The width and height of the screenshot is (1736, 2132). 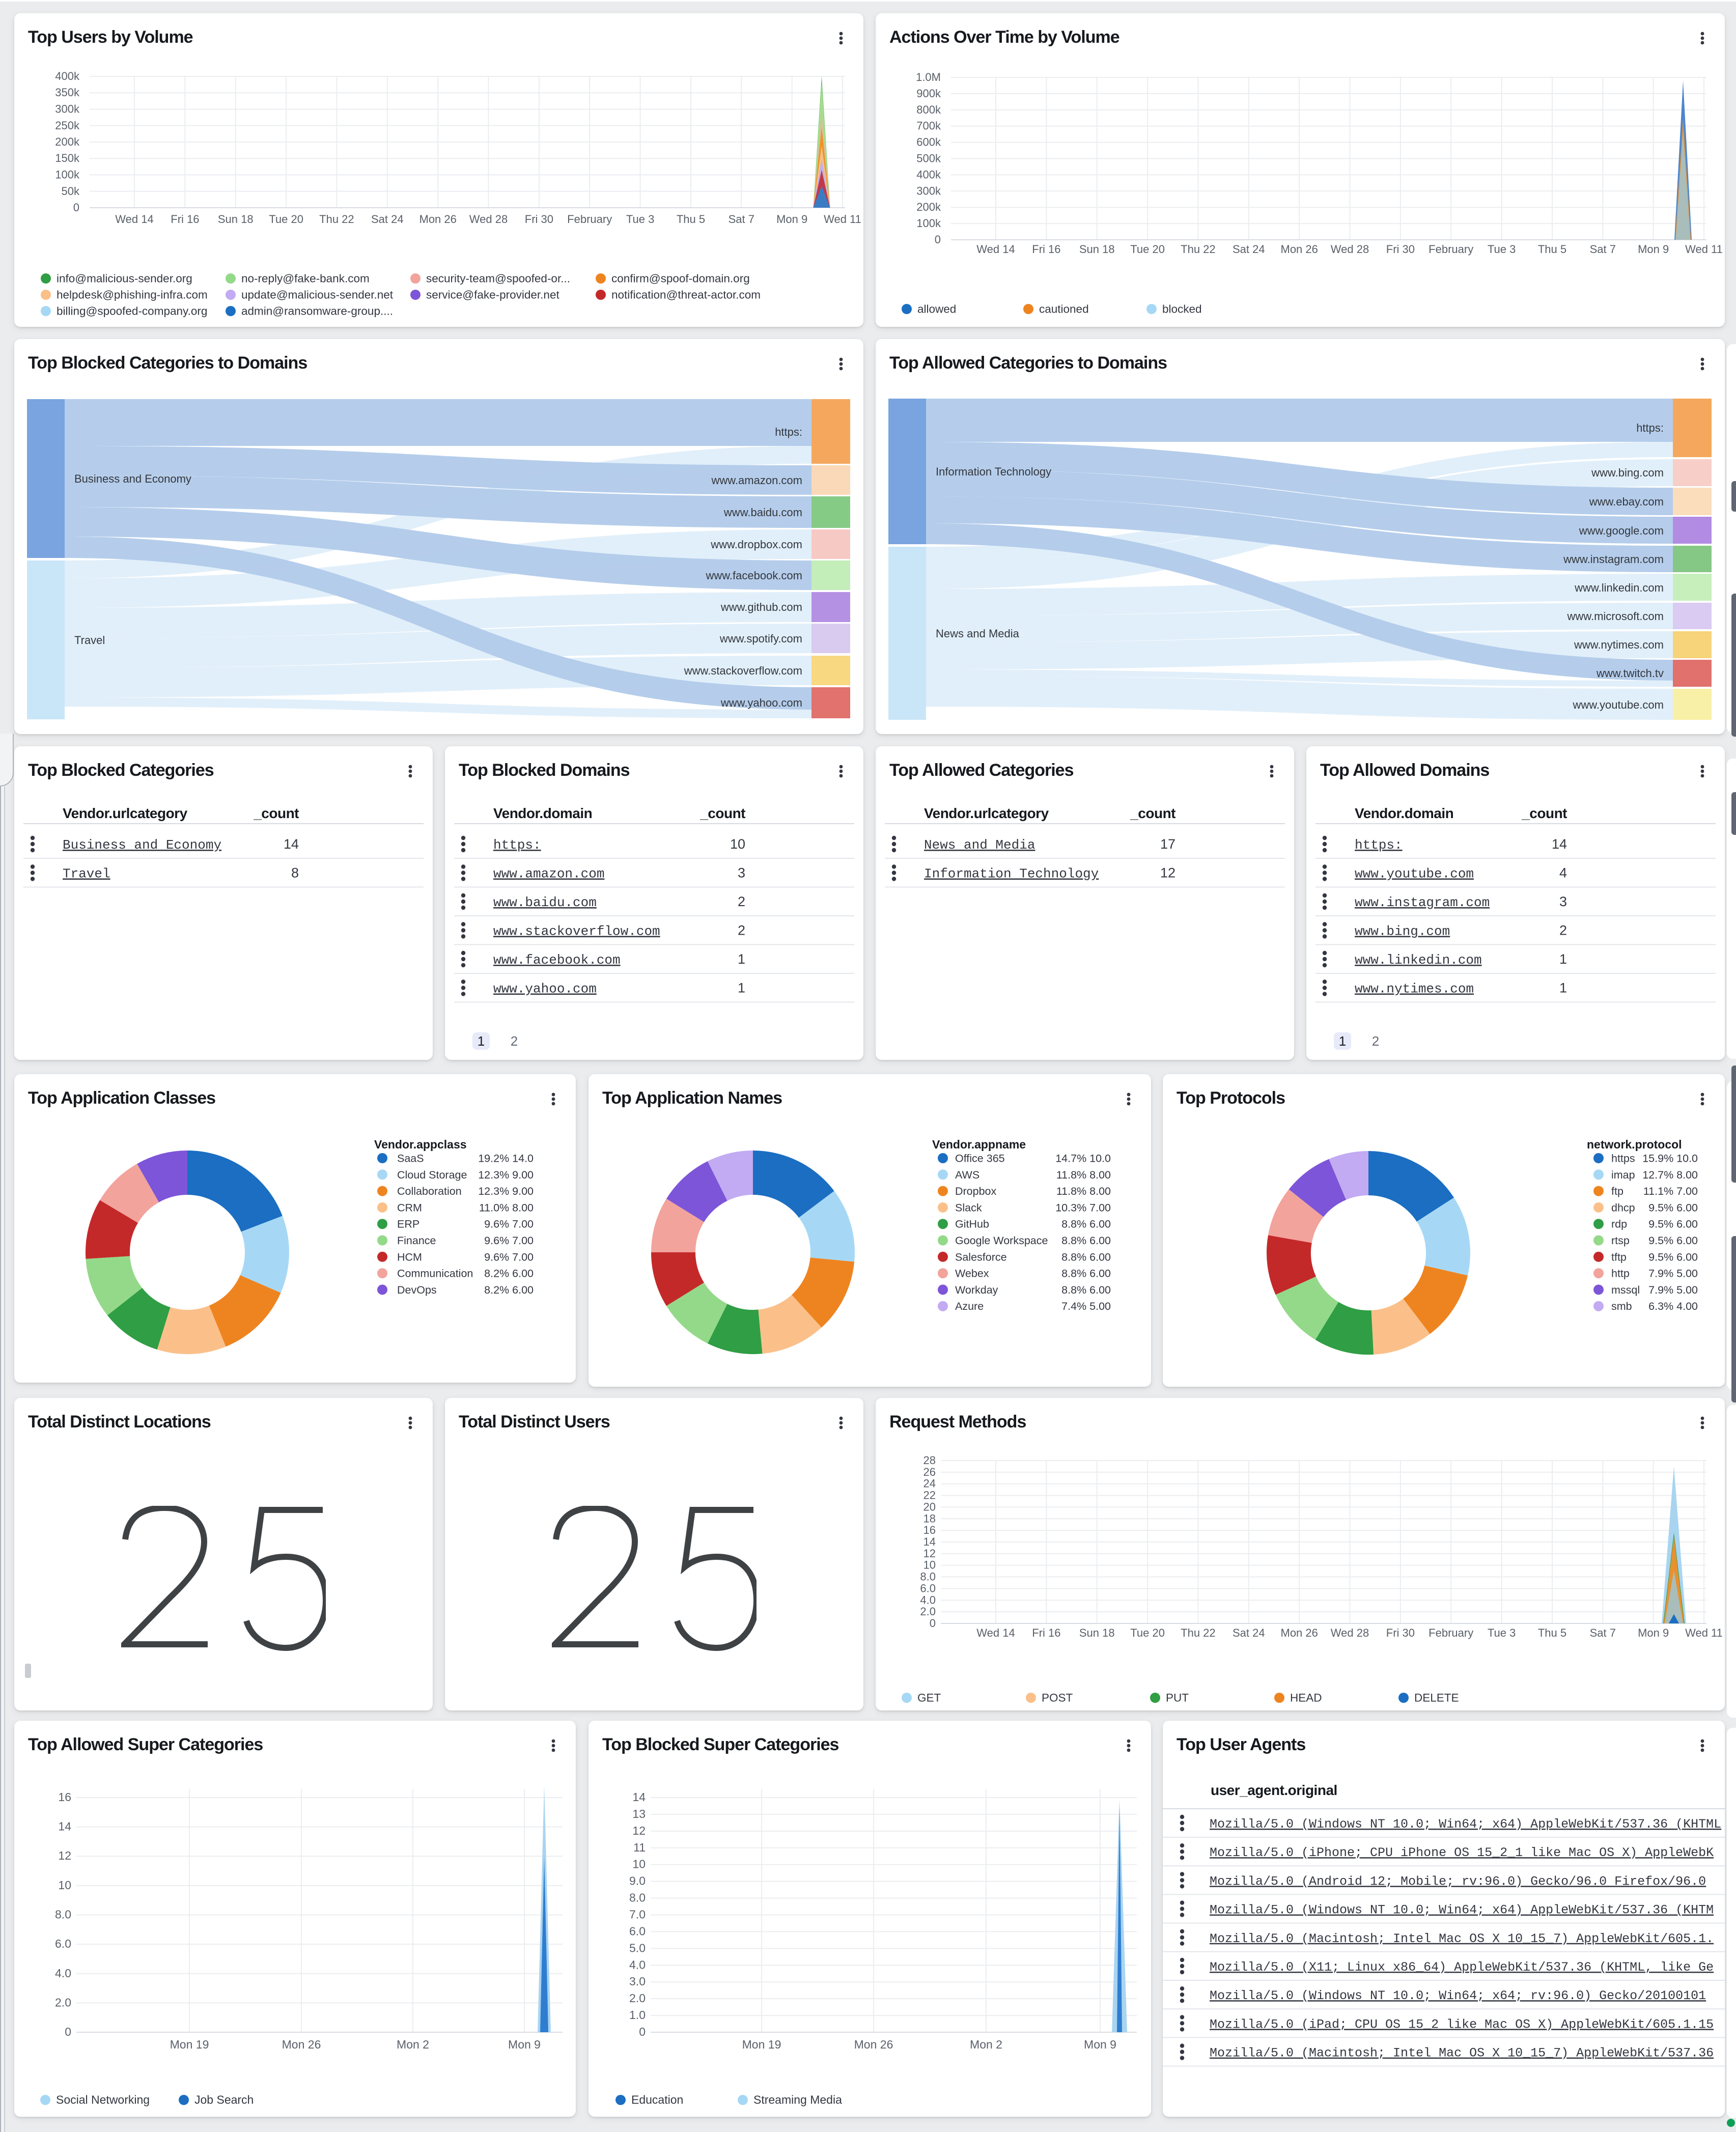 What do you see at coordinates (1670, 1191) in the screenshot?
I see `svg-text: 11.1% 7.00` at bounding box center [1670, 1191].